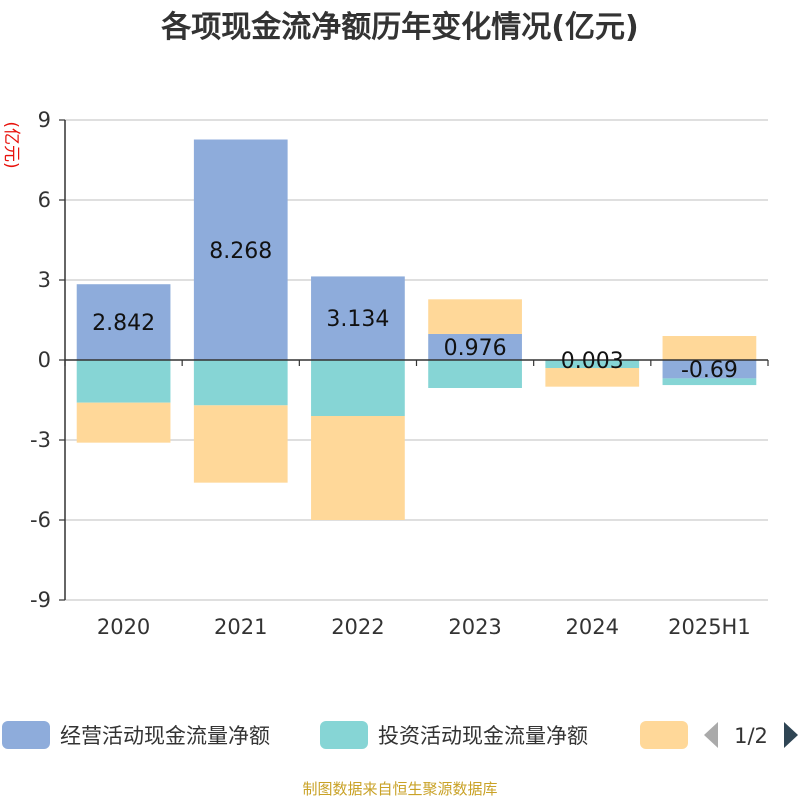 The image size is (800, 800). I want to click on x-tick-label: 2022, so click(357, 627).